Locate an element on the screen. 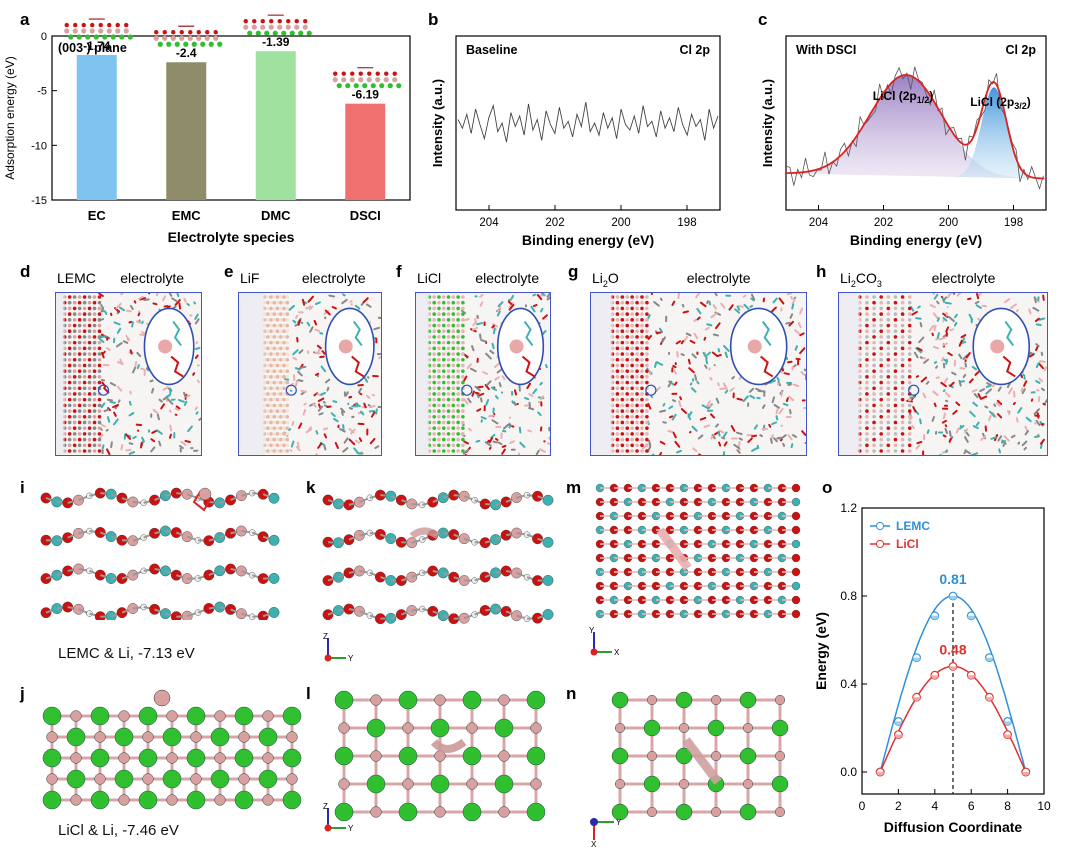 Image resolution: width=1080 pixels, height=859 pixels. sim-phase-name: O is located at coordinates (613, 278).